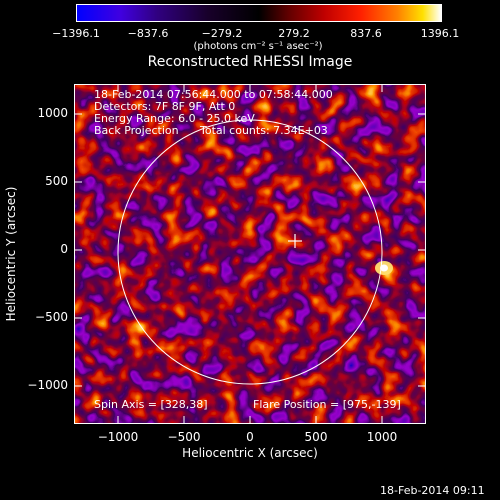 This screenshot has height=500, width=500. What do you see at coordinates (259, 13) in the screenshot?
I see `colorbar-gradient` at bounding box center [259, 13].